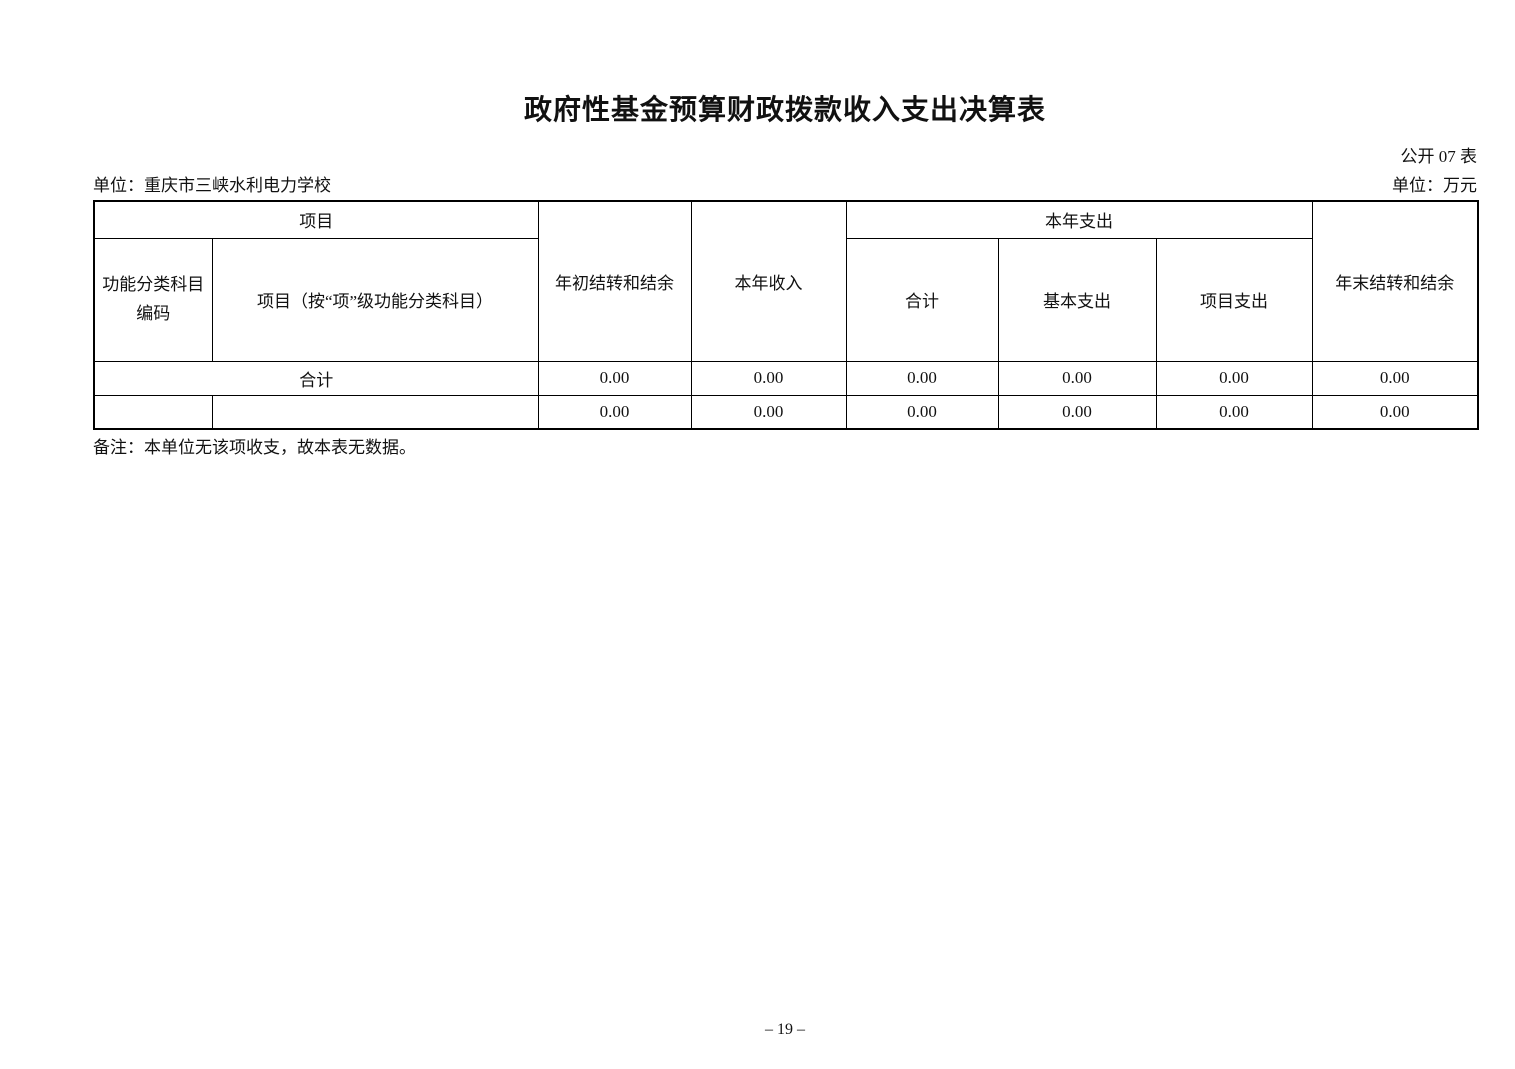 This screenshot has height=1069, width=1515. I want to click on total-basic-expense-cell: 0.00, so click(1077, 378).